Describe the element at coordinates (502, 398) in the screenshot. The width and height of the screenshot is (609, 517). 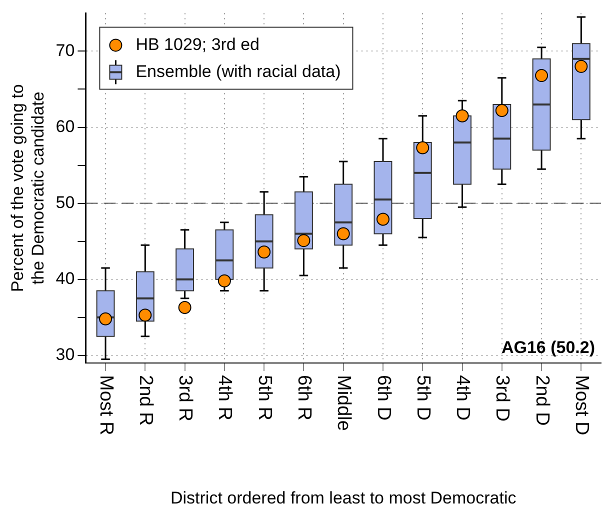
I see `x-tick-label: 3rd D` at that location.